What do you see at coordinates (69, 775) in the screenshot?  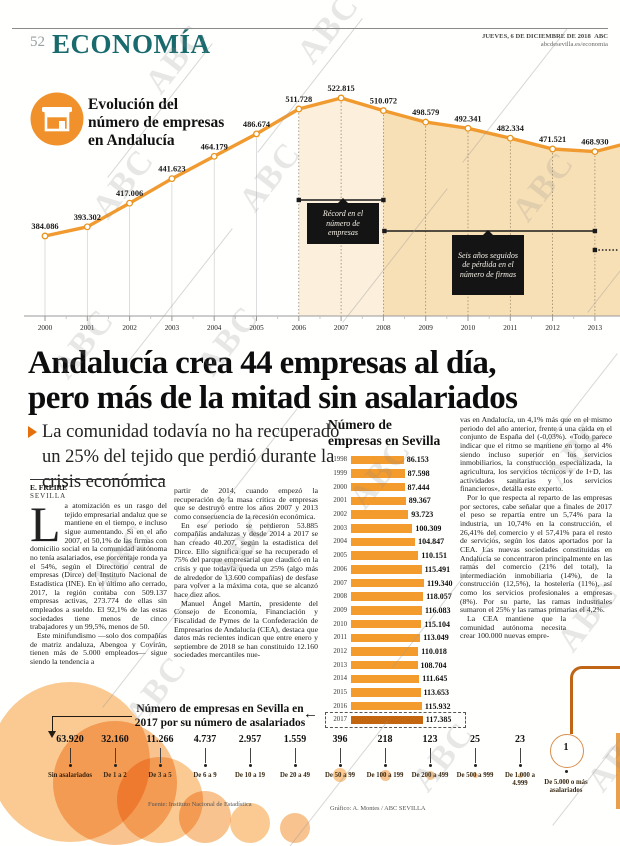 I see `bubble-category-label: Sin asalariados` at bounding box center [69, 775].